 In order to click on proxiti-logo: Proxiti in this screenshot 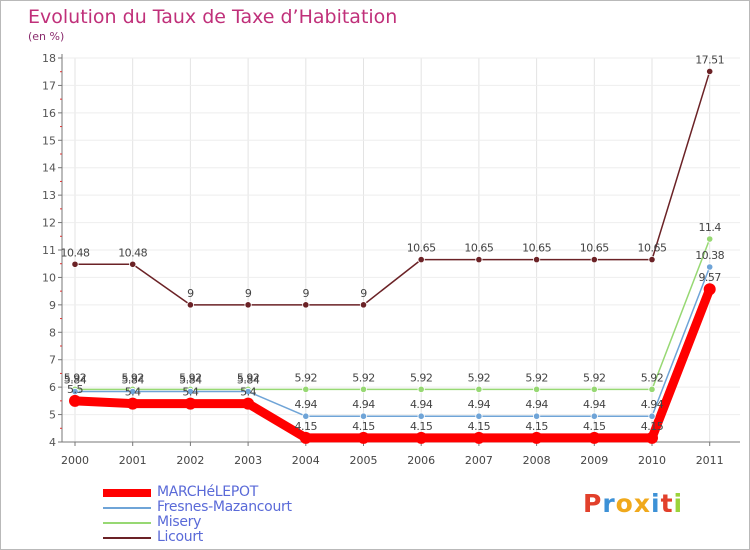, I will do `click(633, 503)`.